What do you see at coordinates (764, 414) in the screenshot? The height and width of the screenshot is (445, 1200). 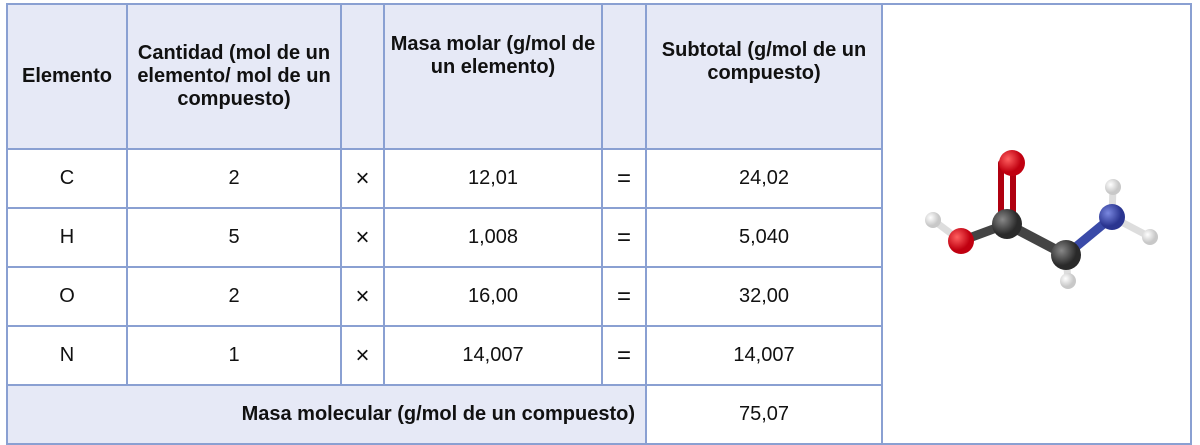 I see `total-value: 75,07` at bounding box center [764, 414].